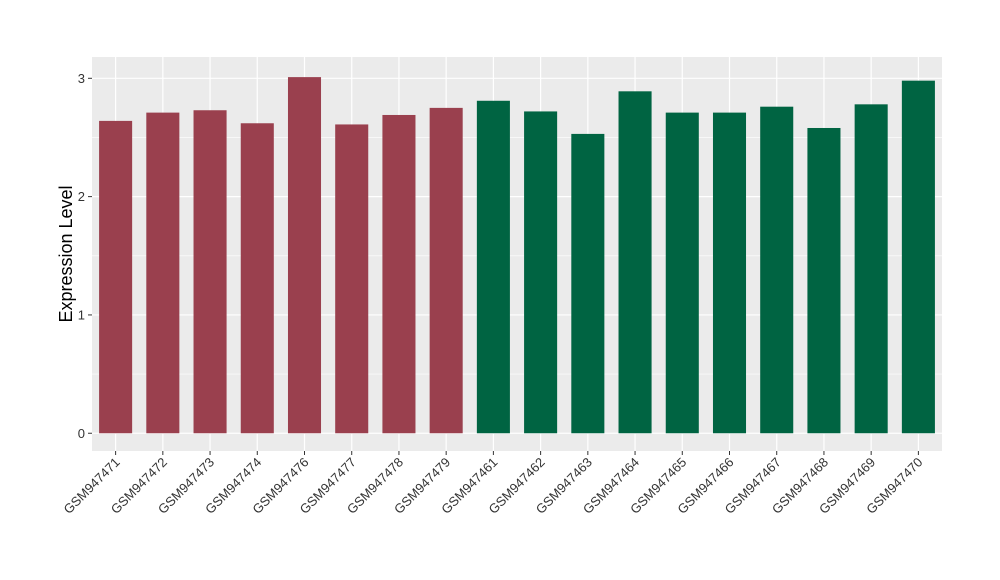 The image size is (1000, 580). I want to click on y-axis: 0 1 2 3, so click(85, 256).